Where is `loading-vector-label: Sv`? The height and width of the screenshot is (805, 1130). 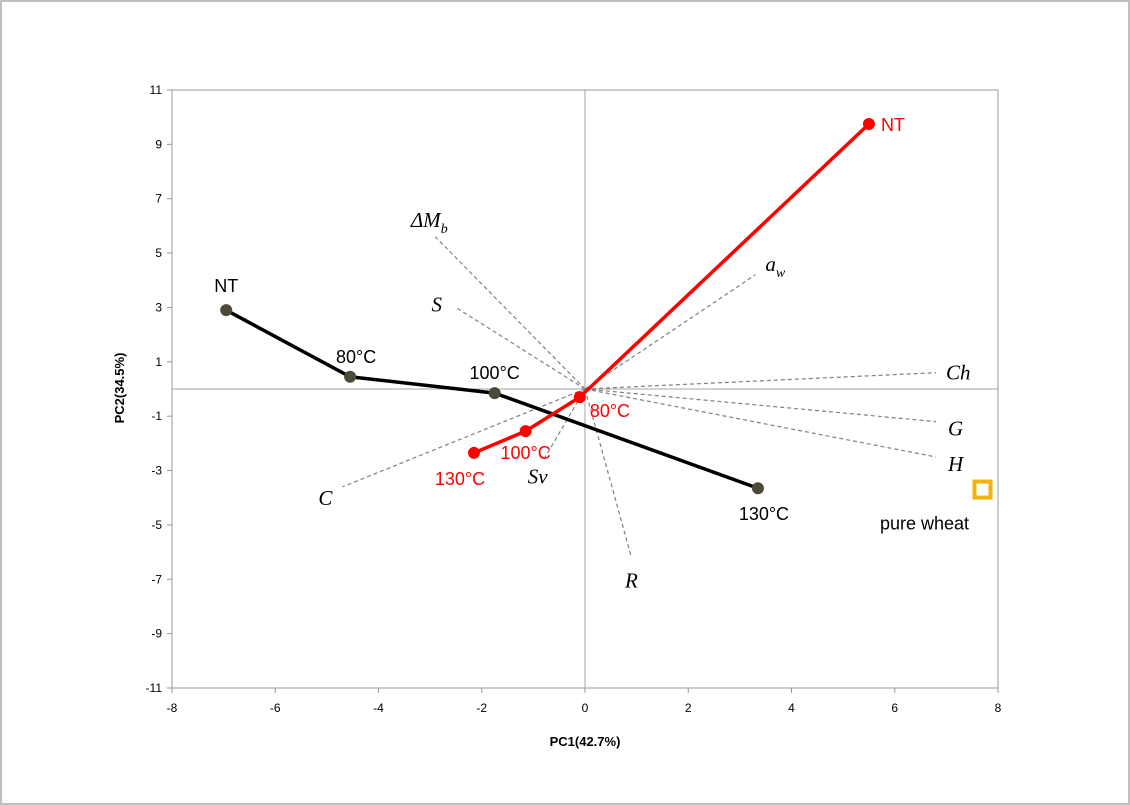
loading-vector-label: Sv is located at coordinates (538, 477).